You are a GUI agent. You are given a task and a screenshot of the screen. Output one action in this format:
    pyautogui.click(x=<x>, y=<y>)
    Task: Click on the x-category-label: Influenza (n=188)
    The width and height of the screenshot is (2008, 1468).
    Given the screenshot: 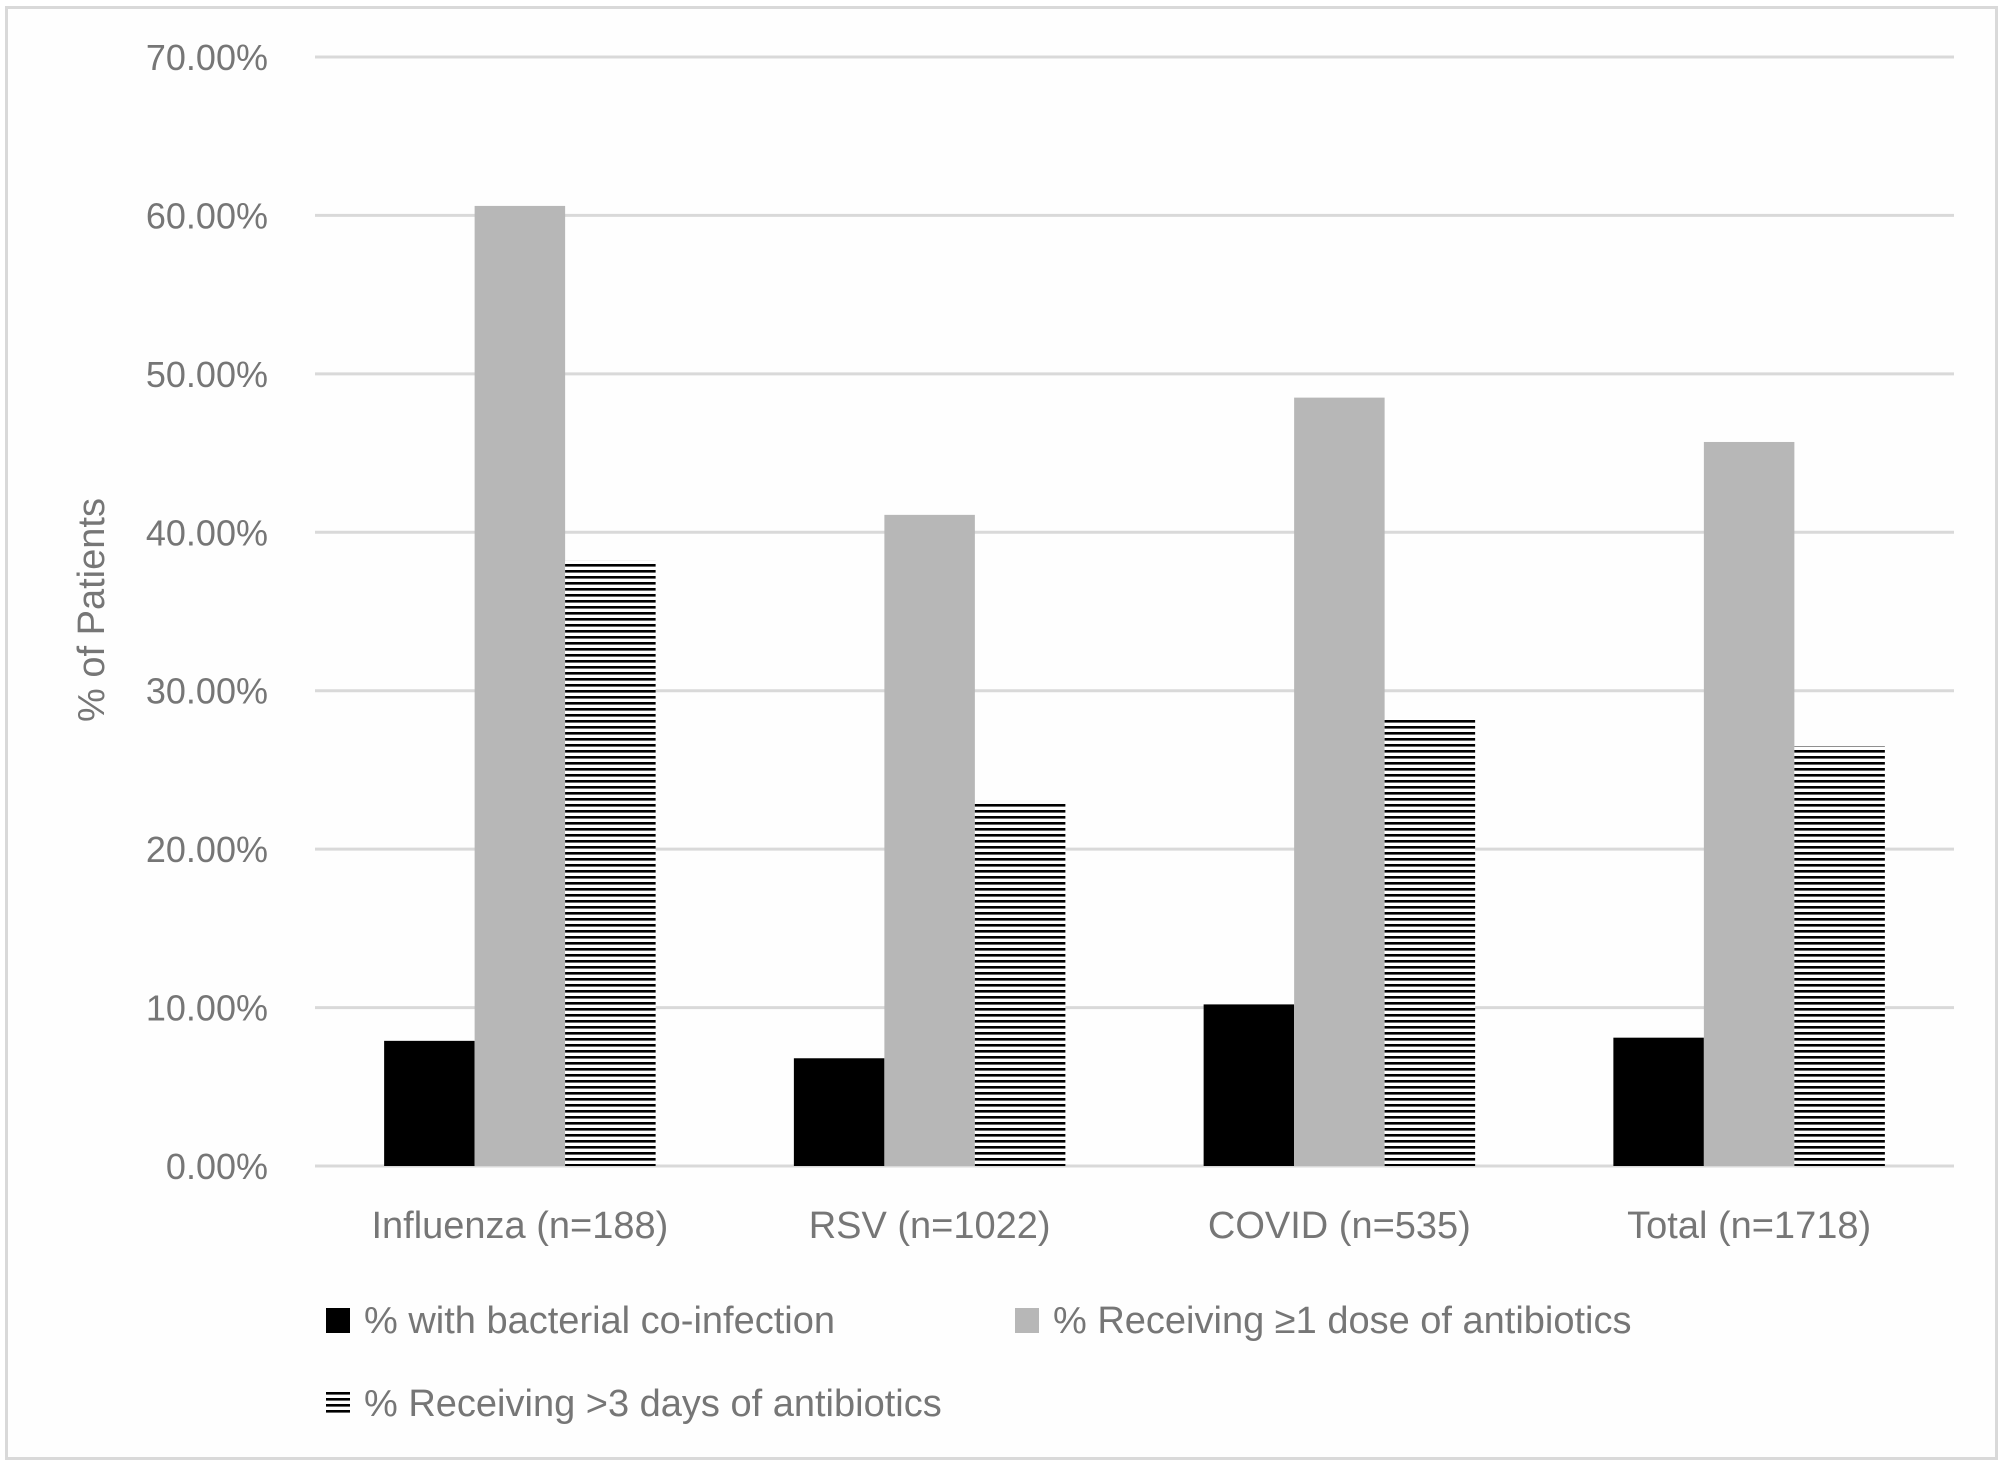 What is the action you would take?
    pyautogui.click(x=519, y=1226)
    